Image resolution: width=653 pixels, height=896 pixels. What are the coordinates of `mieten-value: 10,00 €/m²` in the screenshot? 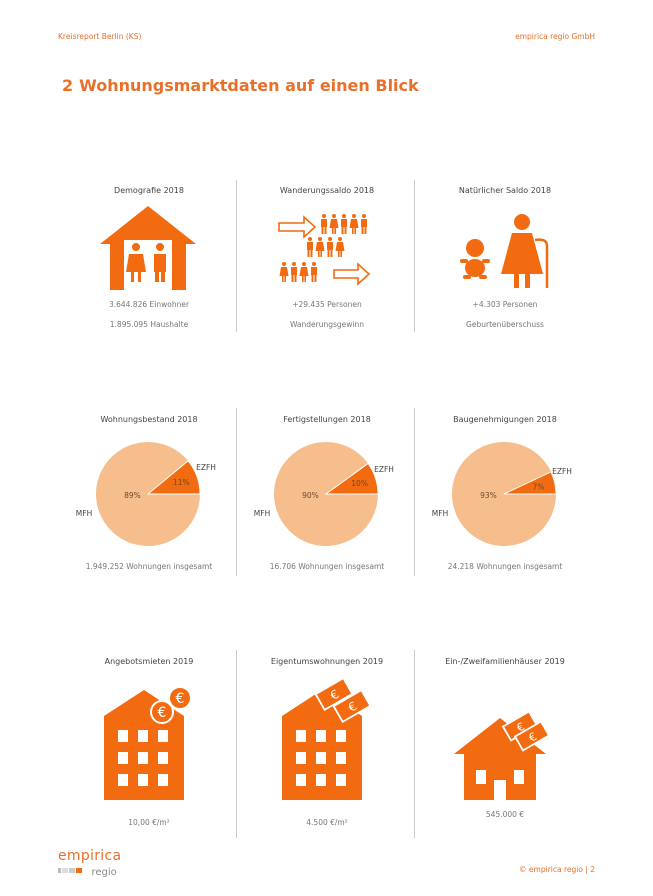 It's located at (149, 822).